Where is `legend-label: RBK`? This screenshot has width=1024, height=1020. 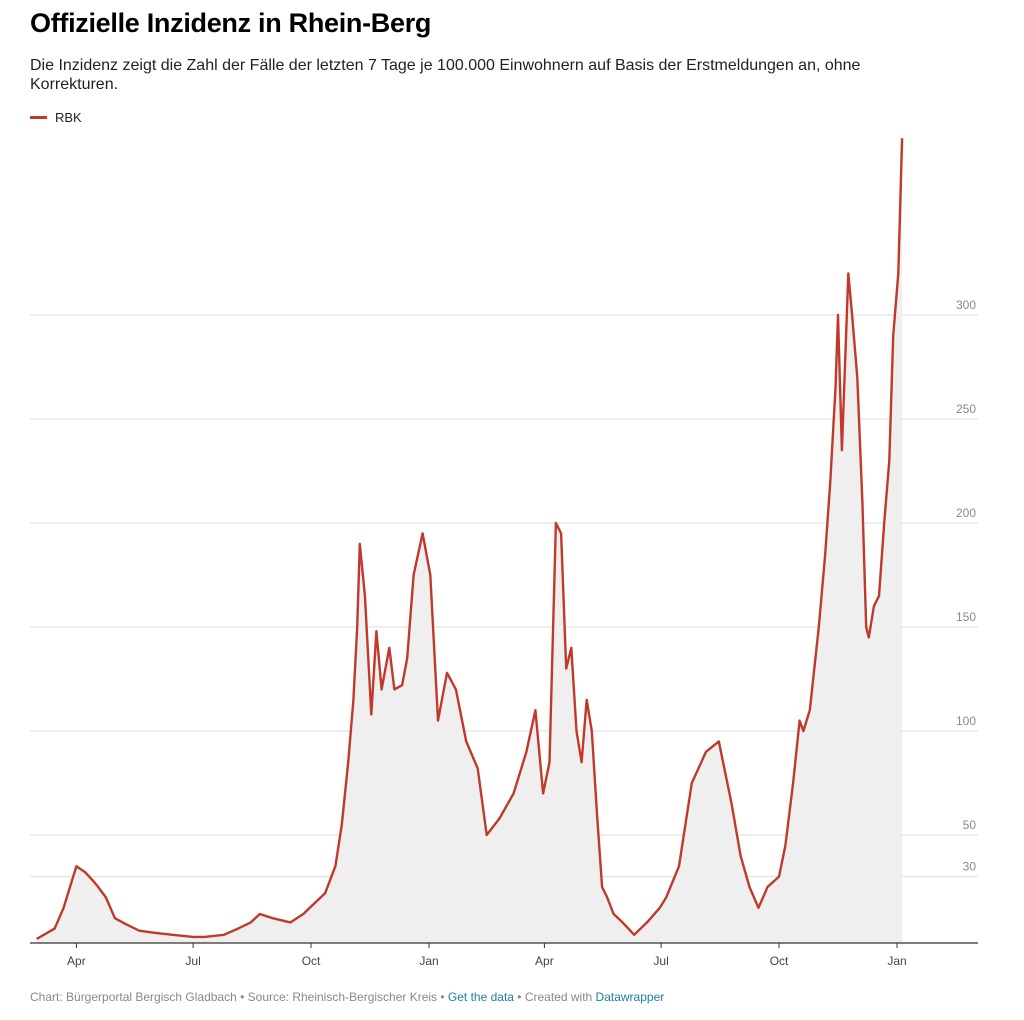
legend-label: RBK is located at coordinates (68, 117).